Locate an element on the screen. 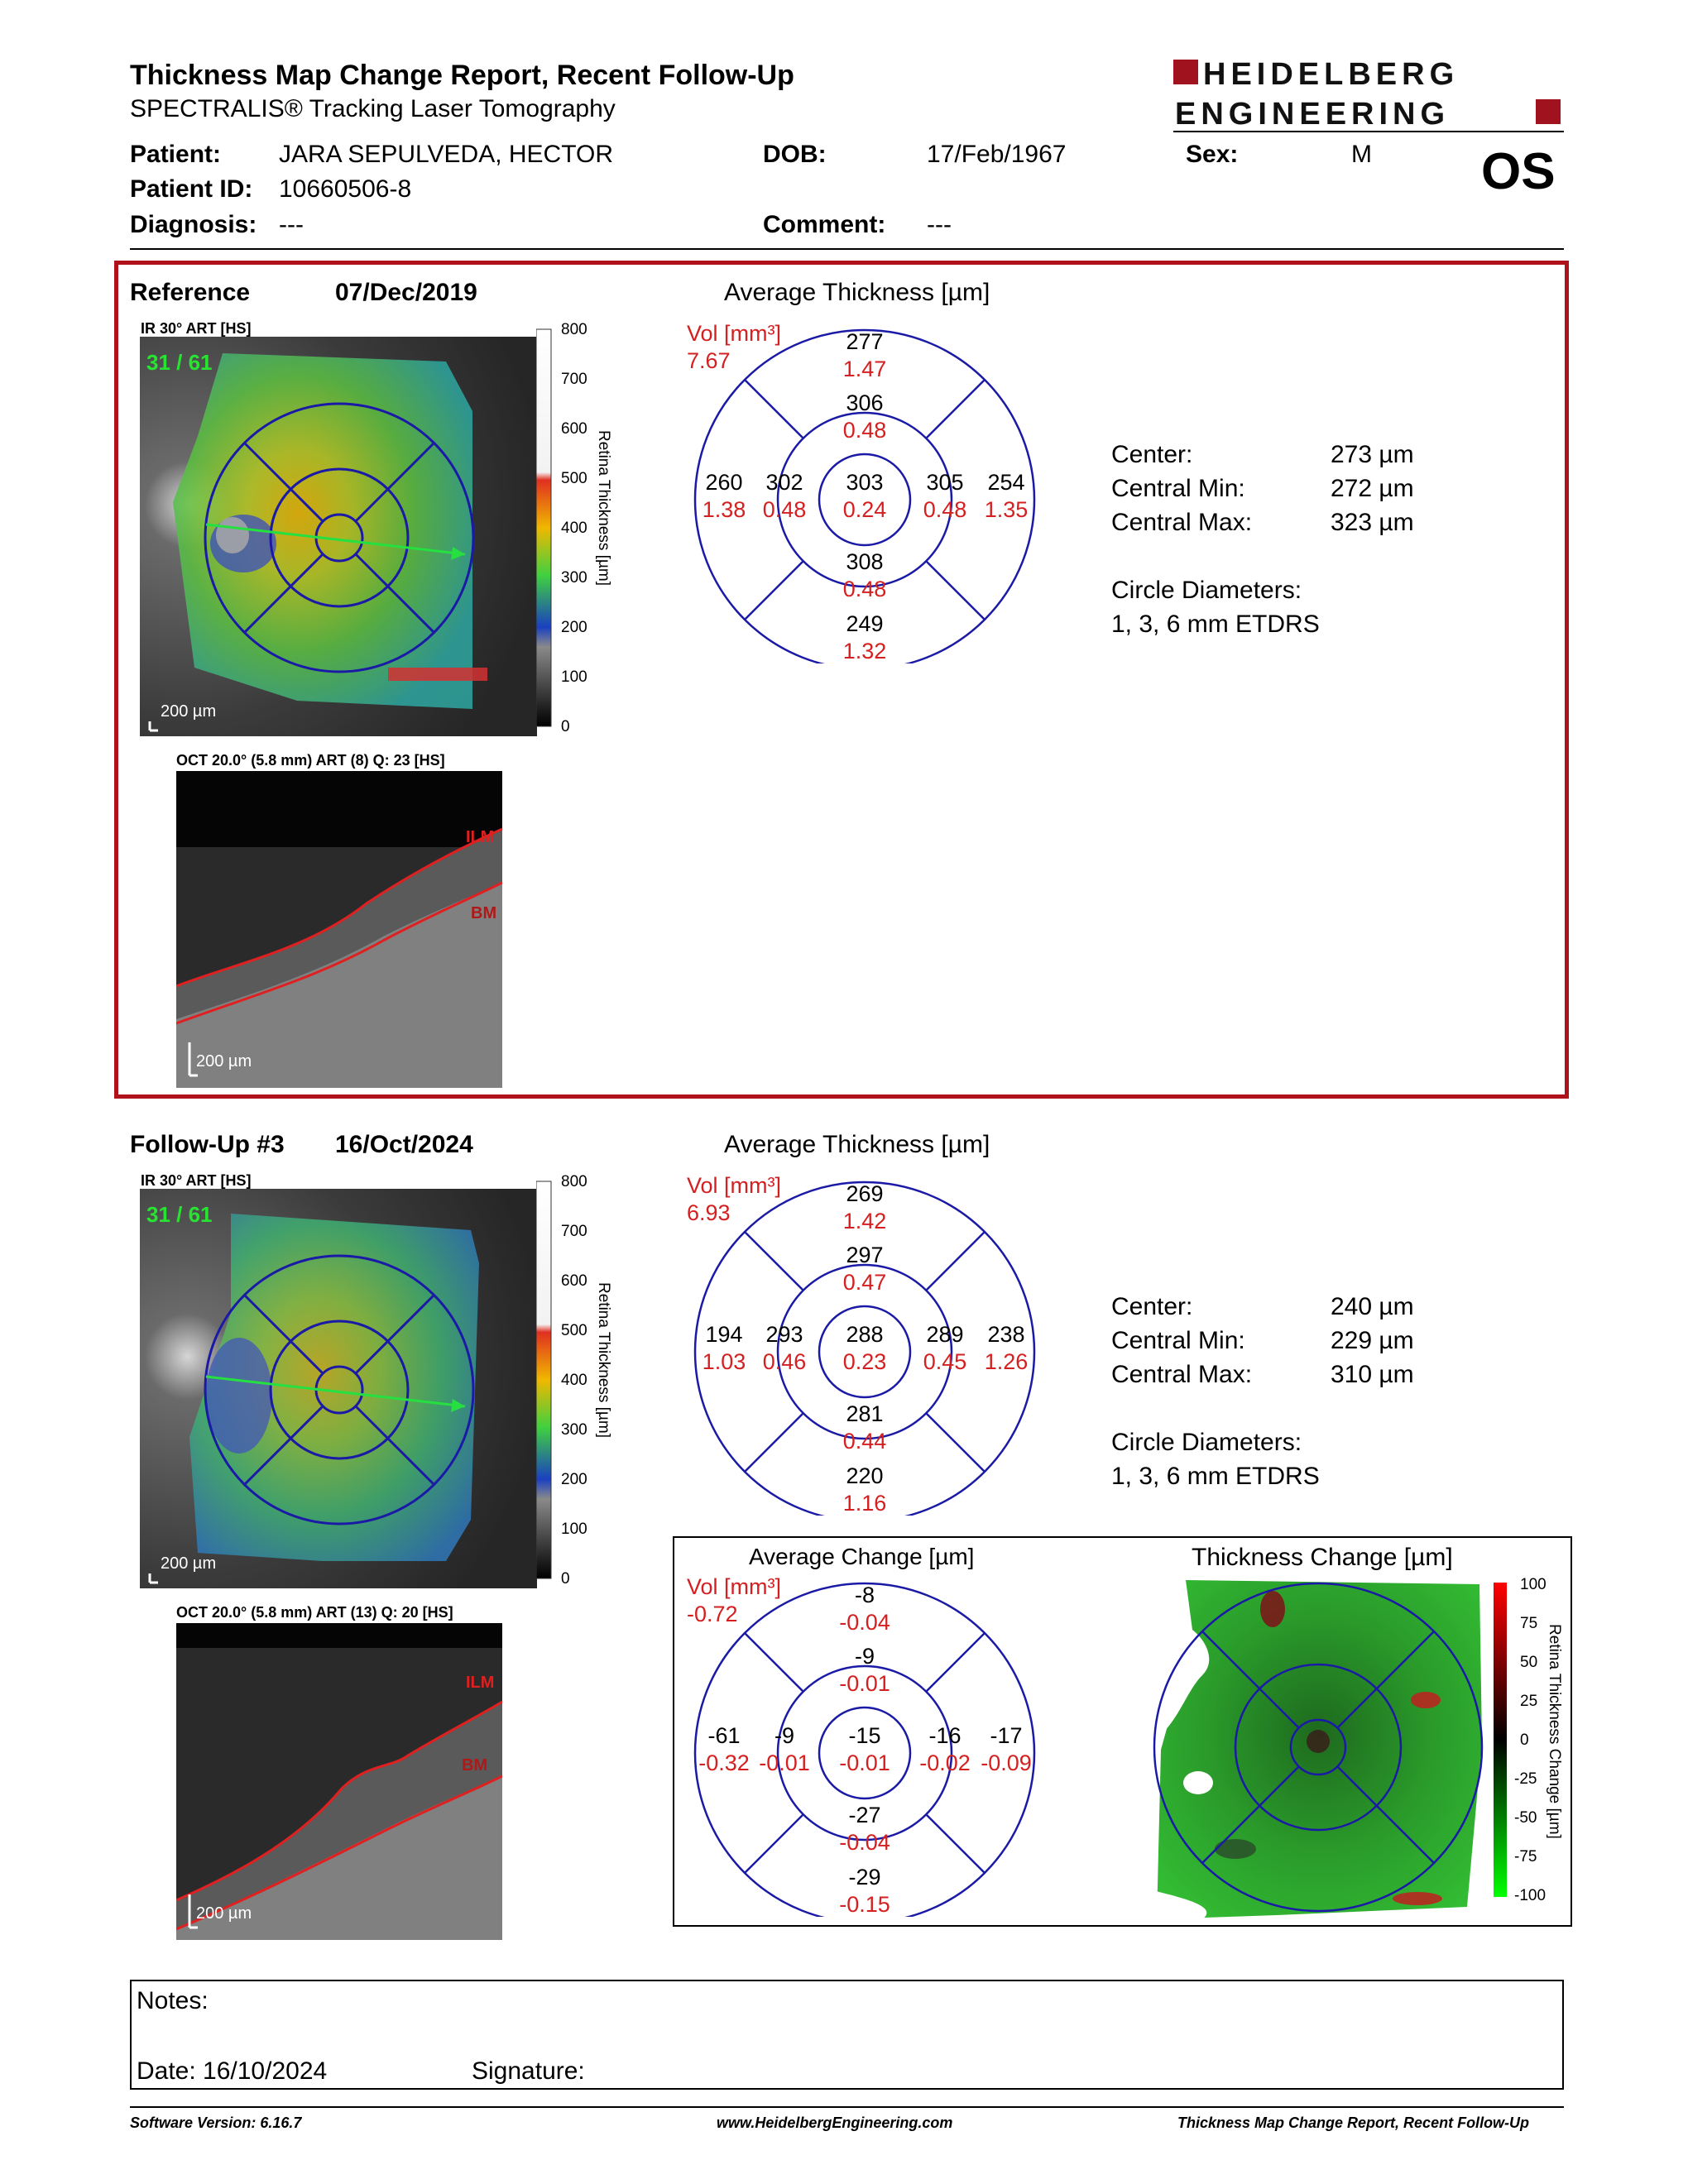  reference-oct-label: OCT 20.0° (5.8 mm) ART (8) Q: 23 [HS] is located at coordinates (310, 760).